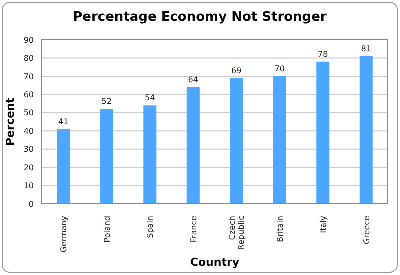 This screenshot has height=275, width=400. What do you see at coordinates (29, 95) in the screenshot?
I see `y-tick-label: 60` at bounding box center [29, 95].